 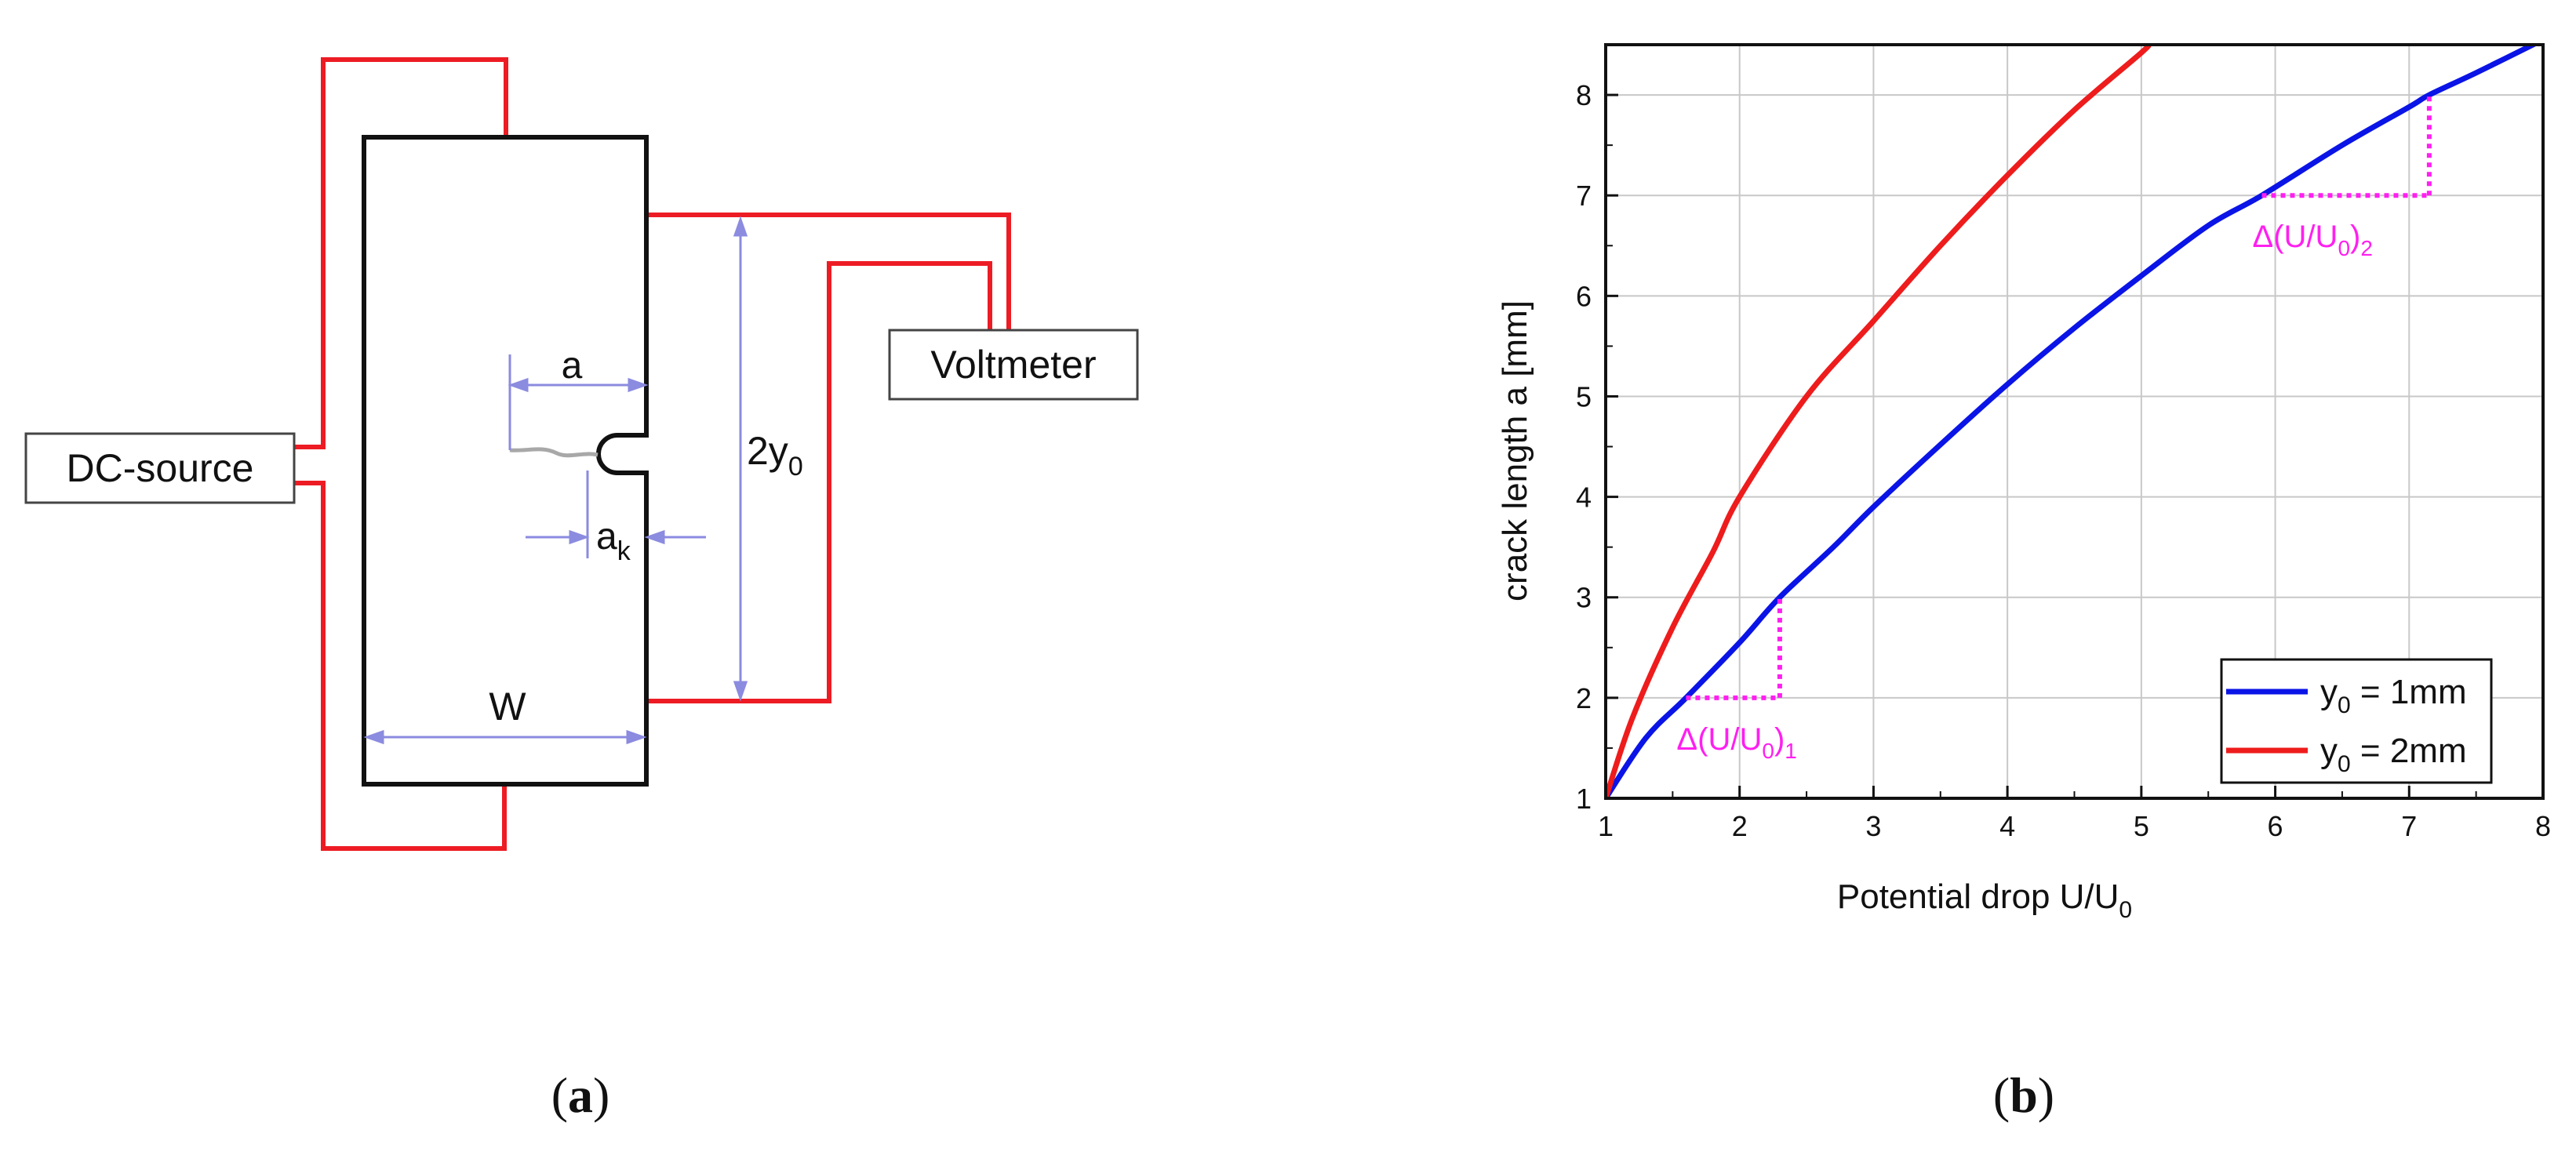 What do you see at coordinates (2023, 1095) in the screenshot?
I see `panel-b-caption: (b)` at bounding box center [2023, 1095].